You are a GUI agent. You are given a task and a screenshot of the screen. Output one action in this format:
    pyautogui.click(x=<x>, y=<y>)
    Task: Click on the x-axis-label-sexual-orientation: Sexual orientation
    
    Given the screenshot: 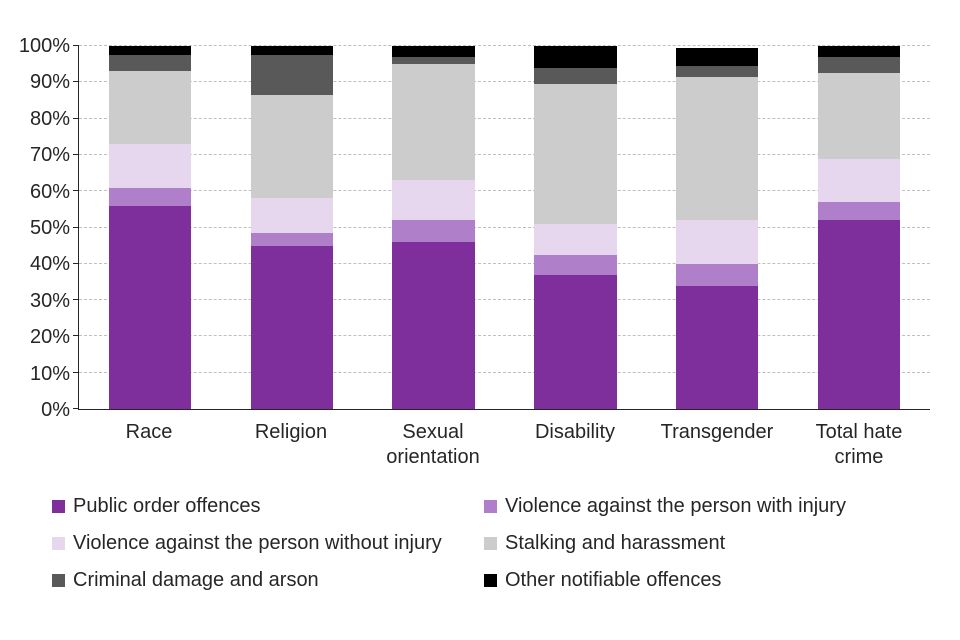 What is the action you would take?
    pyautogui.click(x=433, y=445)
    